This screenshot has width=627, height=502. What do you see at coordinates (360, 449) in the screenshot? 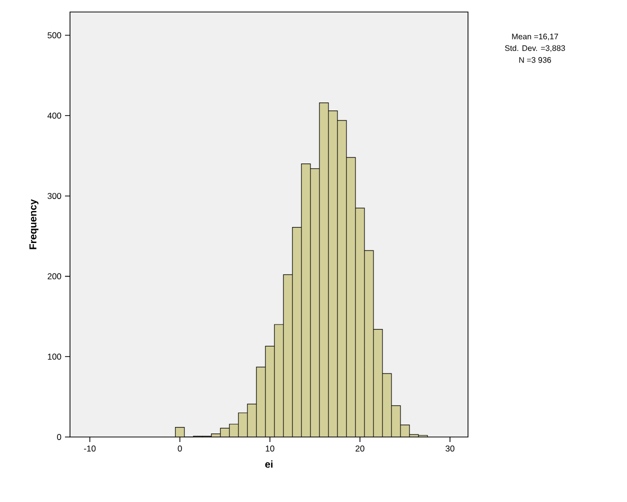
I see `x-tick-label: 20` at bounding box center [360, 449].